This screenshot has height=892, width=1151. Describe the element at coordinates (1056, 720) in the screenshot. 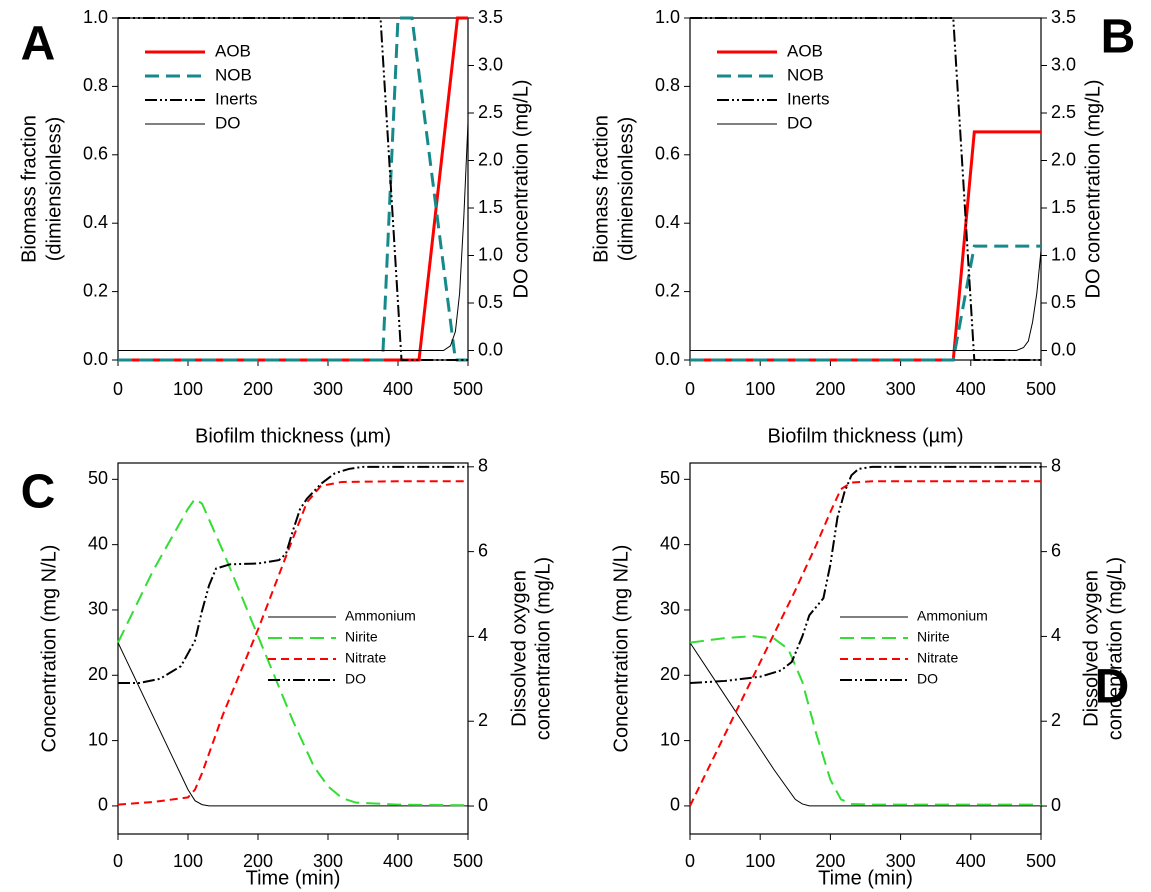

I see `y2-tick-label: 2` at that location.